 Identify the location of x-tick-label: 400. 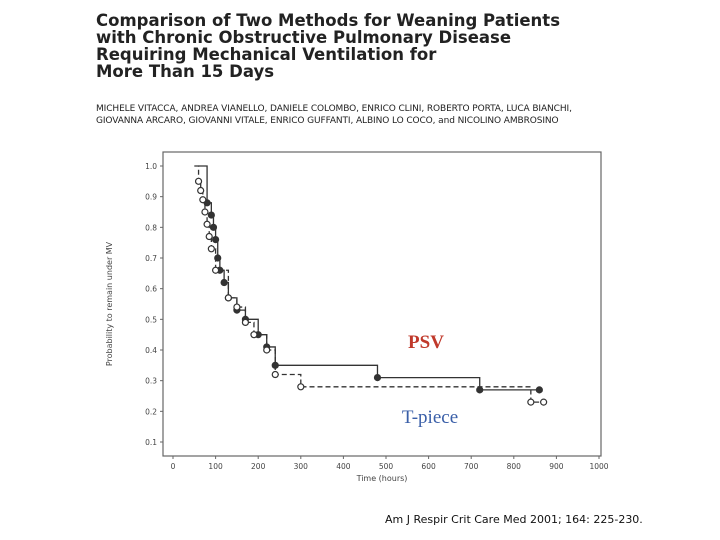
(343, 466).